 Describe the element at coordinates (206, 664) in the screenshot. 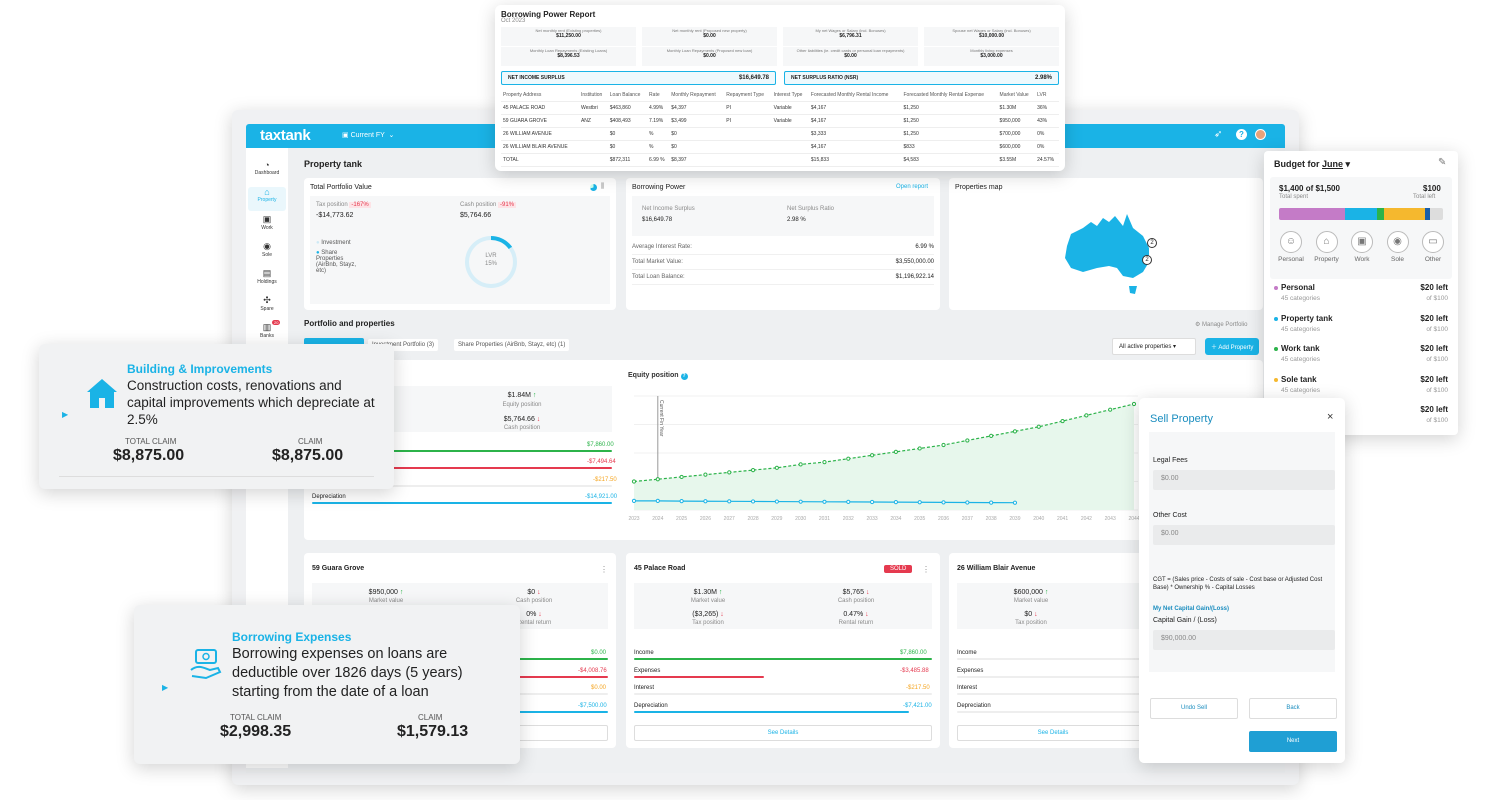

I see `money-hand-icon` at that location.